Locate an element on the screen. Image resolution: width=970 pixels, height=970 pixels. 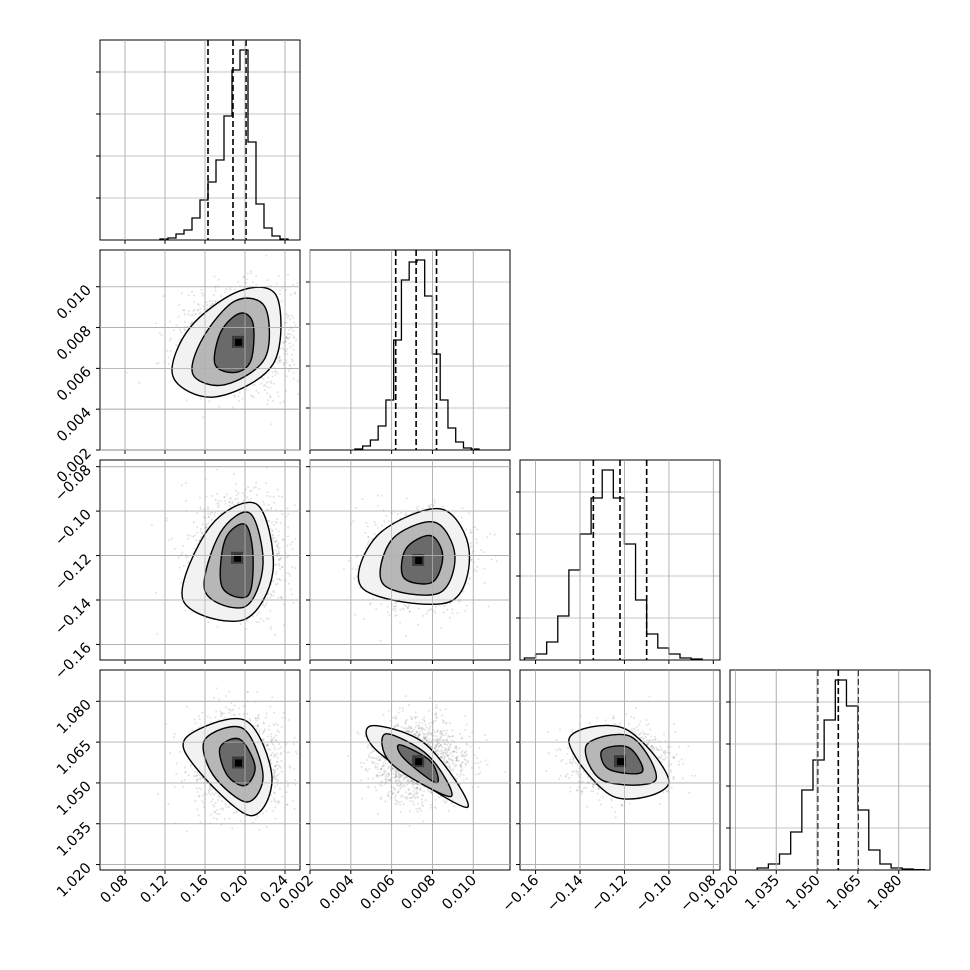
y-tick-label: −0.10 is located at coordinates (73, 528).